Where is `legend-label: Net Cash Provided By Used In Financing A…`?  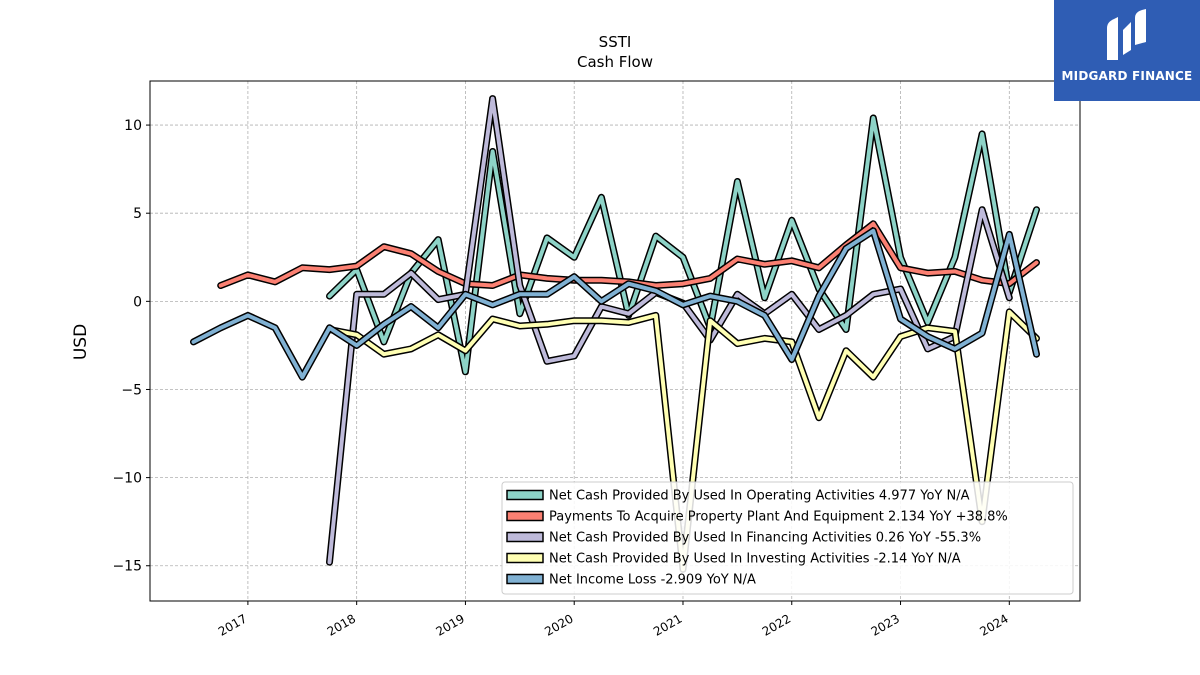 legend-label: Net Cash Provided By Used In Financing A… is located at coordinates (765, 538).